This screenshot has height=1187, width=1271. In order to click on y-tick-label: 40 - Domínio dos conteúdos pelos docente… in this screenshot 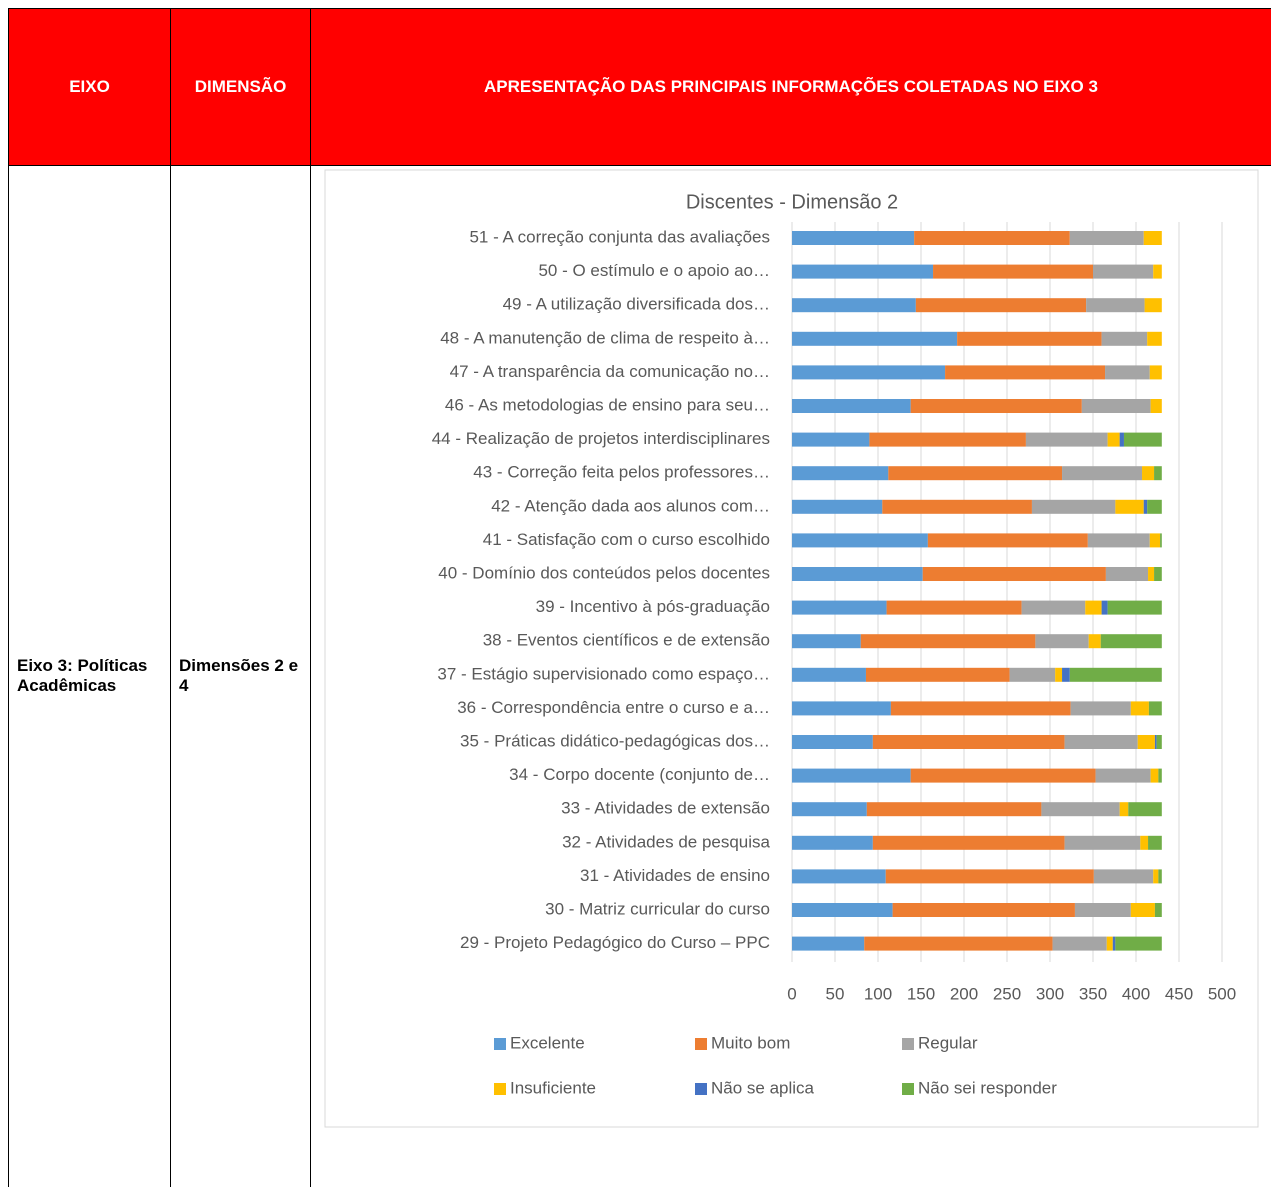, I will do `click(604, 572)`.